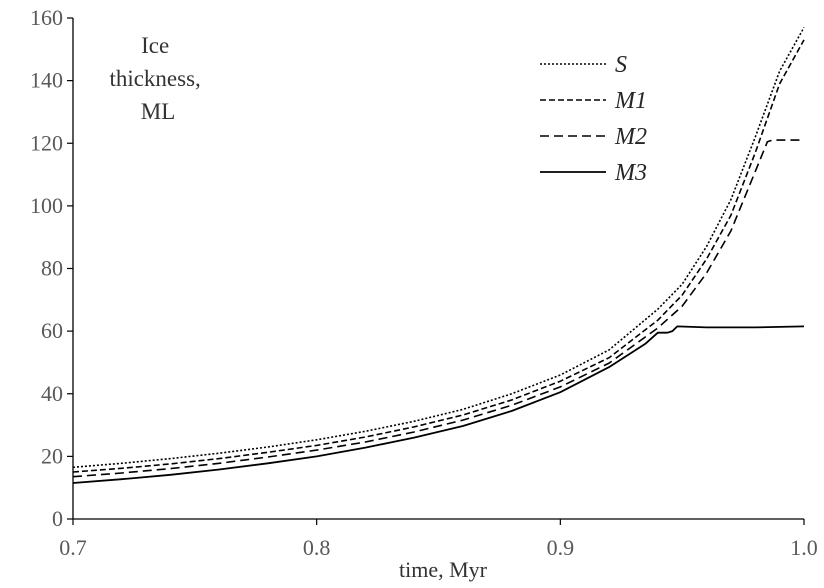 The width and height of the screenshot is (824, 588). What do you see at coordinates (154, 78) in the screenshot?
I see `y-axis-title-line: thickness,` at bounding box center [154, 78].